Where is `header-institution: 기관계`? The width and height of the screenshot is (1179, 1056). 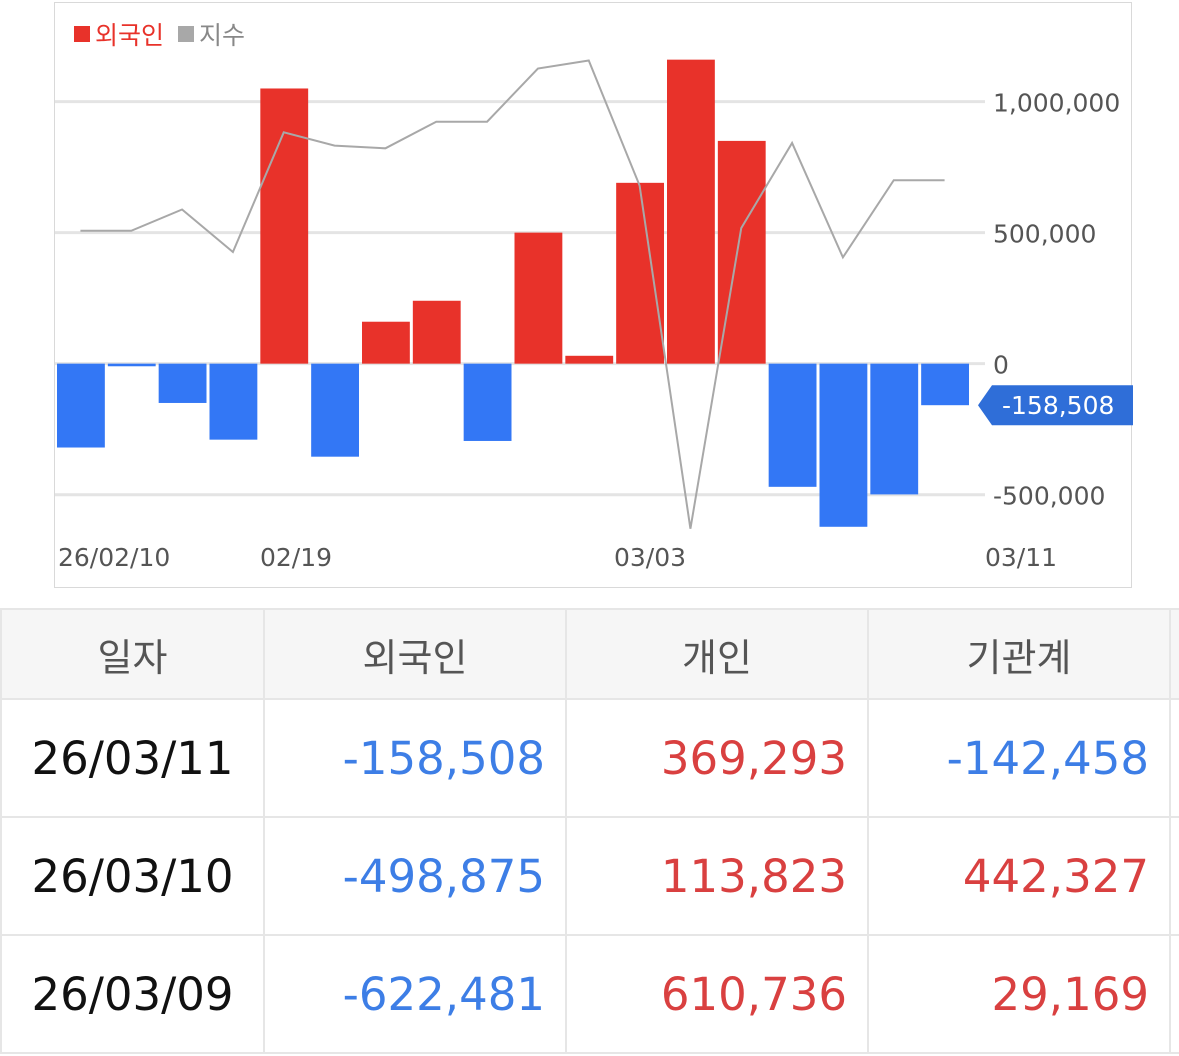
header-institution: 기관계 is located at coordinates (1019, 654).